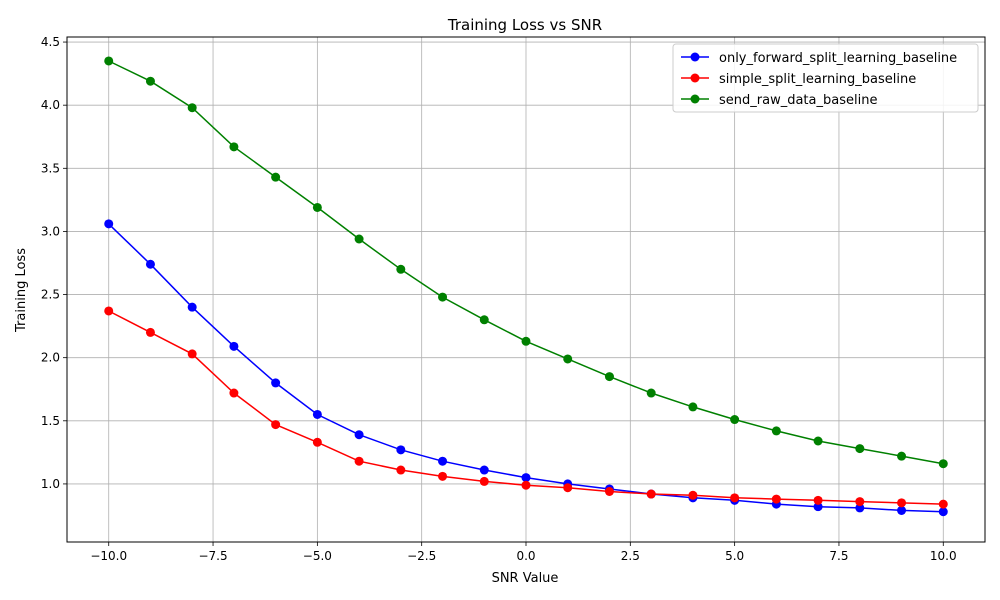 The height and width of the screenshot is (600, 1000). Describe the element at coordinates (50, 484) in the screenshot. I see `y-tick-label: 1.0` at that location.